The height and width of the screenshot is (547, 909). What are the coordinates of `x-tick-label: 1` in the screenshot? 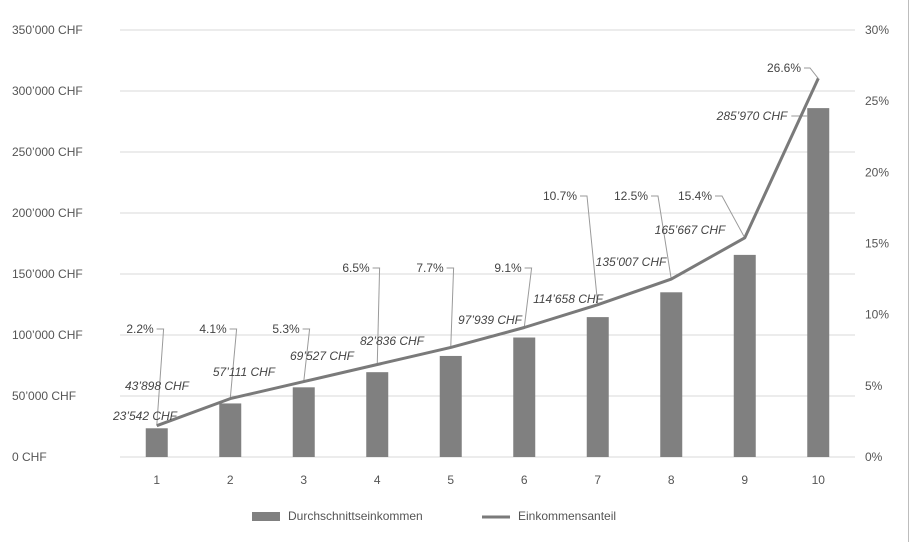 It's located at (156, 480).